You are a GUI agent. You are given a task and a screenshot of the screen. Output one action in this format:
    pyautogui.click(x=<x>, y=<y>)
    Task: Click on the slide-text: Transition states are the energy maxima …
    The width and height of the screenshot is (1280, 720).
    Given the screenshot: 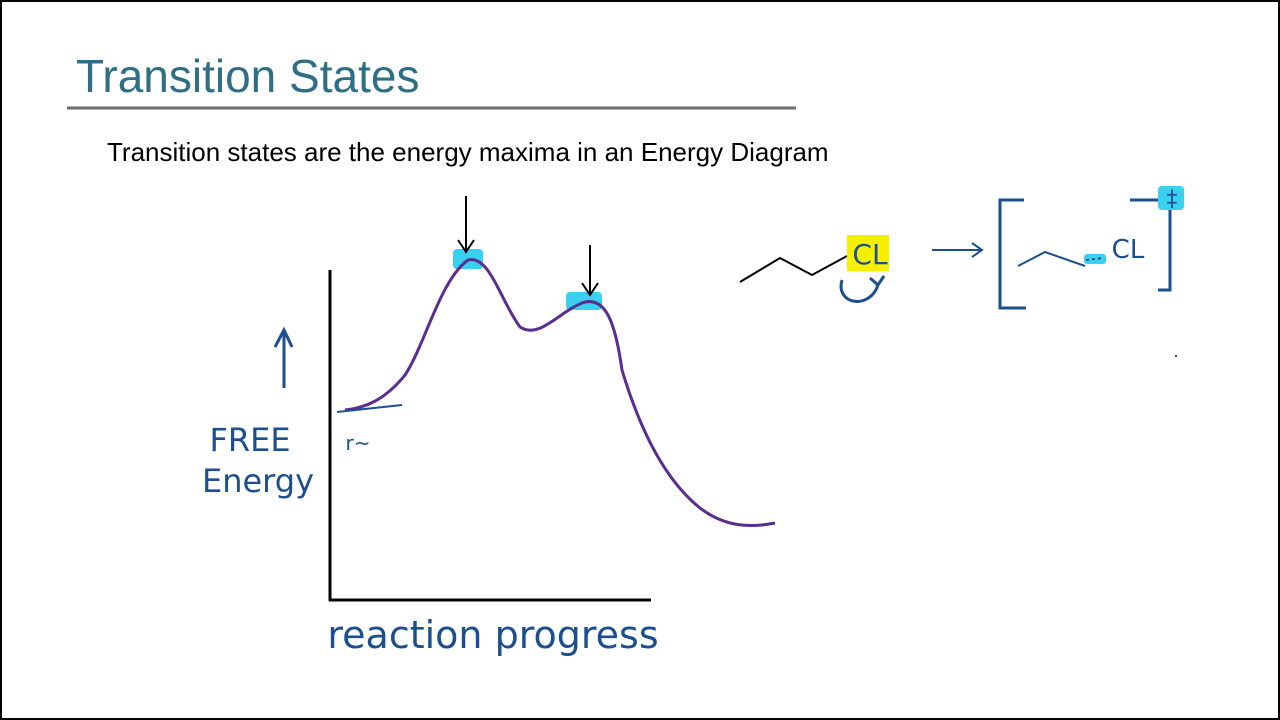 What is the action you would take?
    pyautogui.click(x=468, y=152)
    